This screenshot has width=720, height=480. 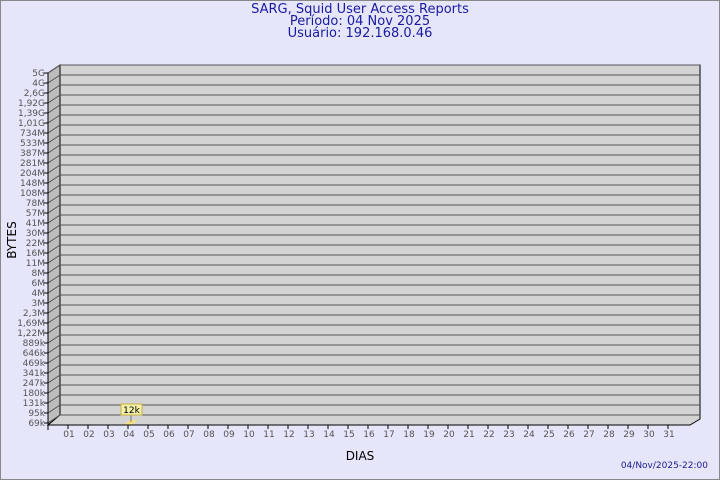 What do you see at coordinates (360, 9) in the screenshot?
I see `chart-title: SARG, Squid User Access Reports` at bounding box center [360, 9].